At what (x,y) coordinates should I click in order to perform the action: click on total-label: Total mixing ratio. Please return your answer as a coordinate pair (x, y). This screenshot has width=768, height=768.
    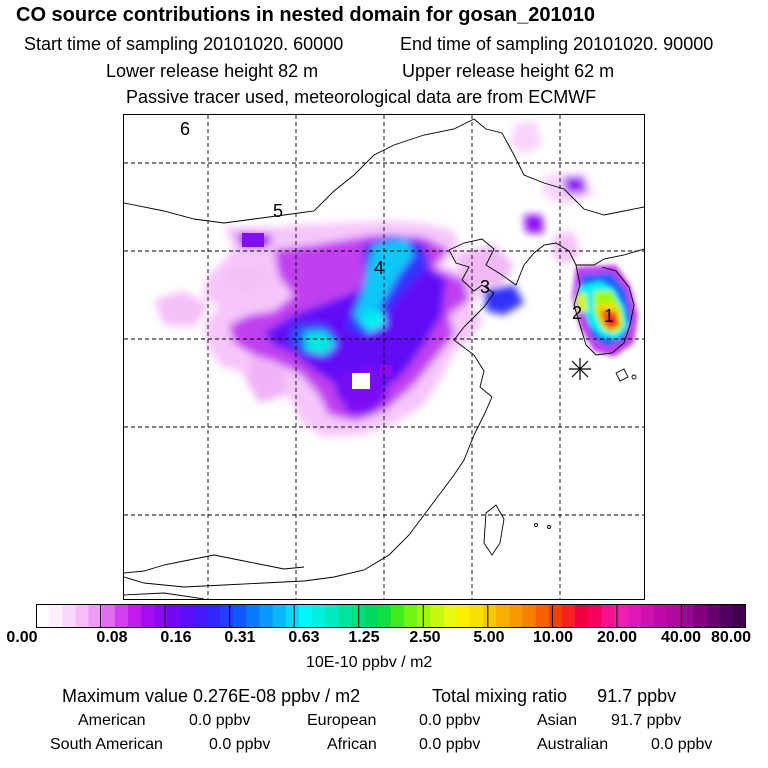
    Looking at the image, I should click on (500, 696).